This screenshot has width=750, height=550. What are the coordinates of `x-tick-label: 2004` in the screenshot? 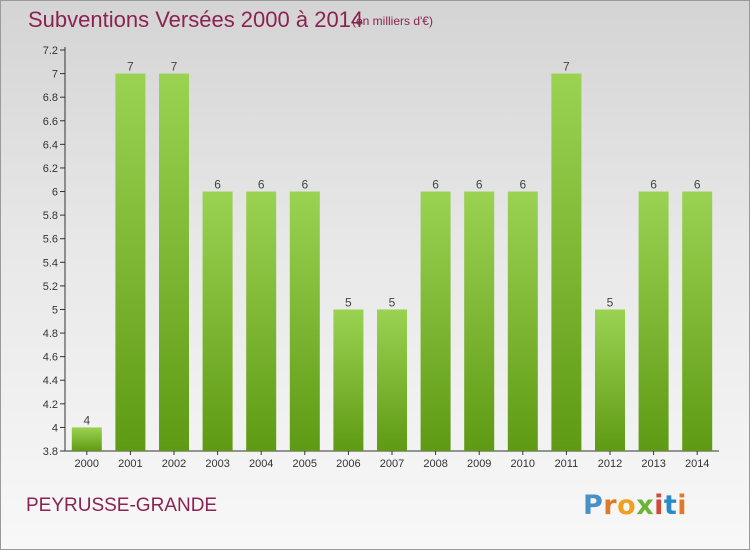 It's located at (261, 464).